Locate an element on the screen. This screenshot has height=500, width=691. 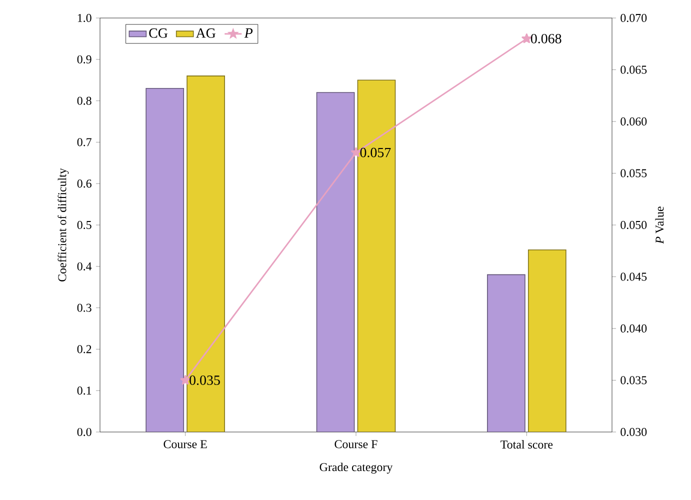
y2-tick-label: 0.070 is located at coordinates (633, 18).